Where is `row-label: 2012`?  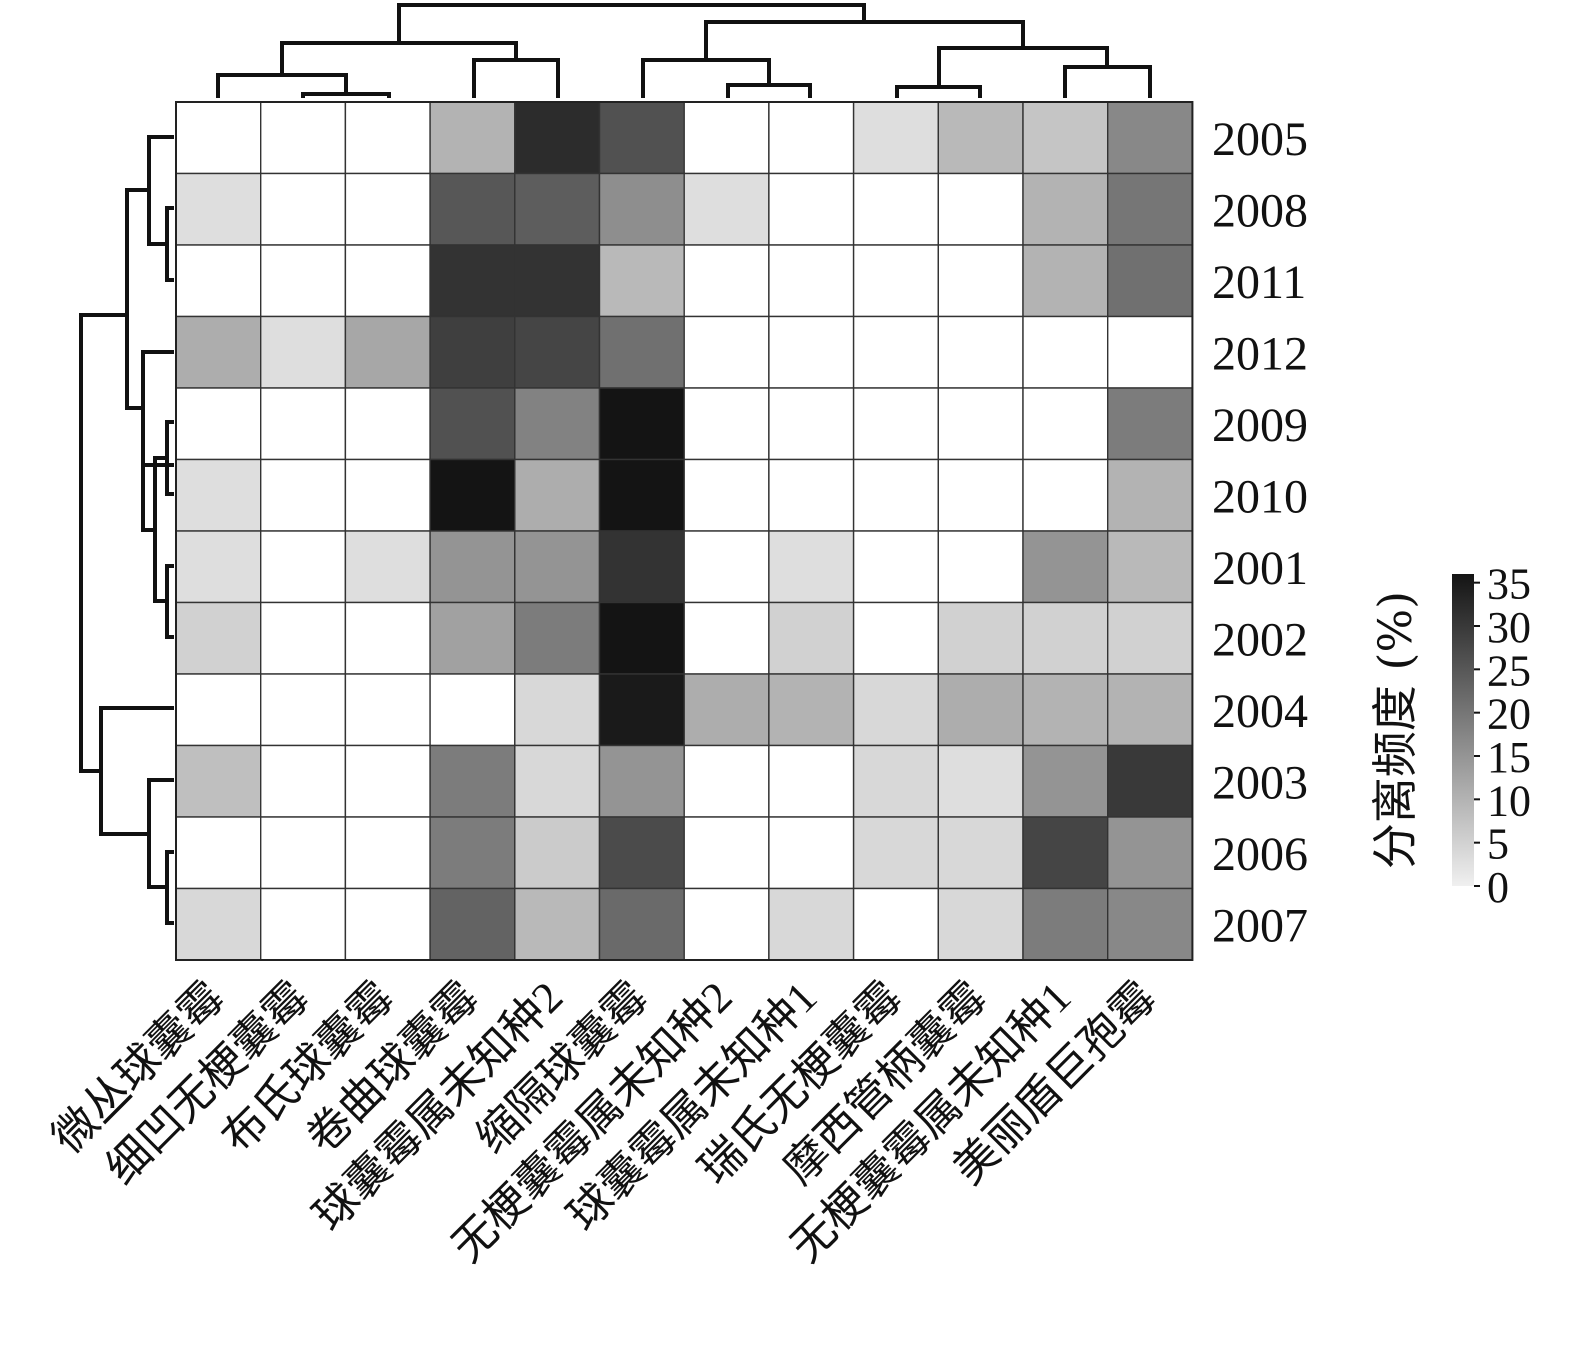 row-label: 2012 is located at coordinates (1260, 353).